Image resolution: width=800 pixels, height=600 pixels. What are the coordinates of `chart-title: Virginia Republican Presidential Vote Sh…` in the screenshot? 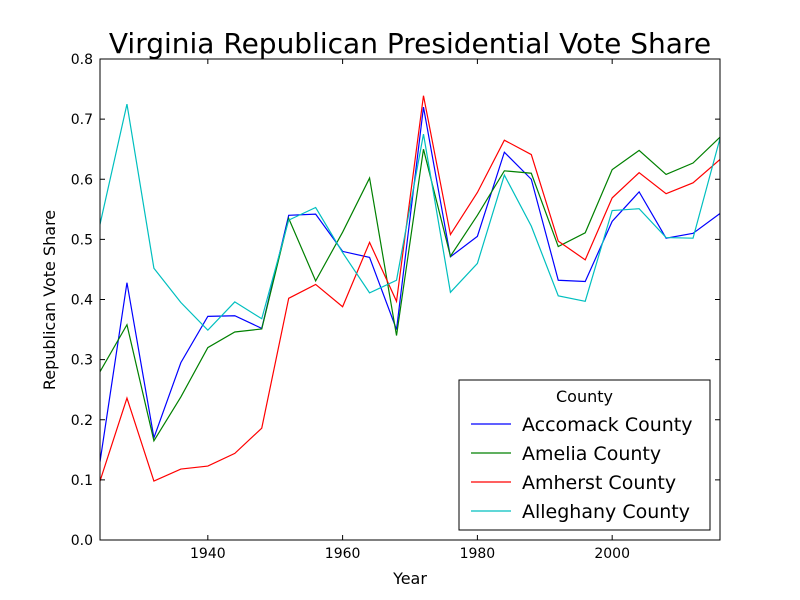 It's located at (410, 43).